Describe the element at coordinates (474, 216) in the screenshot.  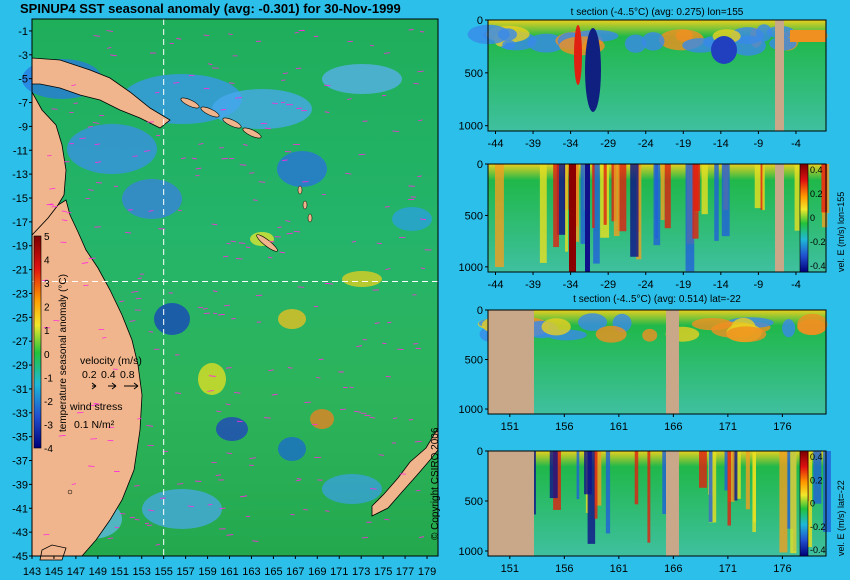
I see `y-tick-label: 500` at that location.